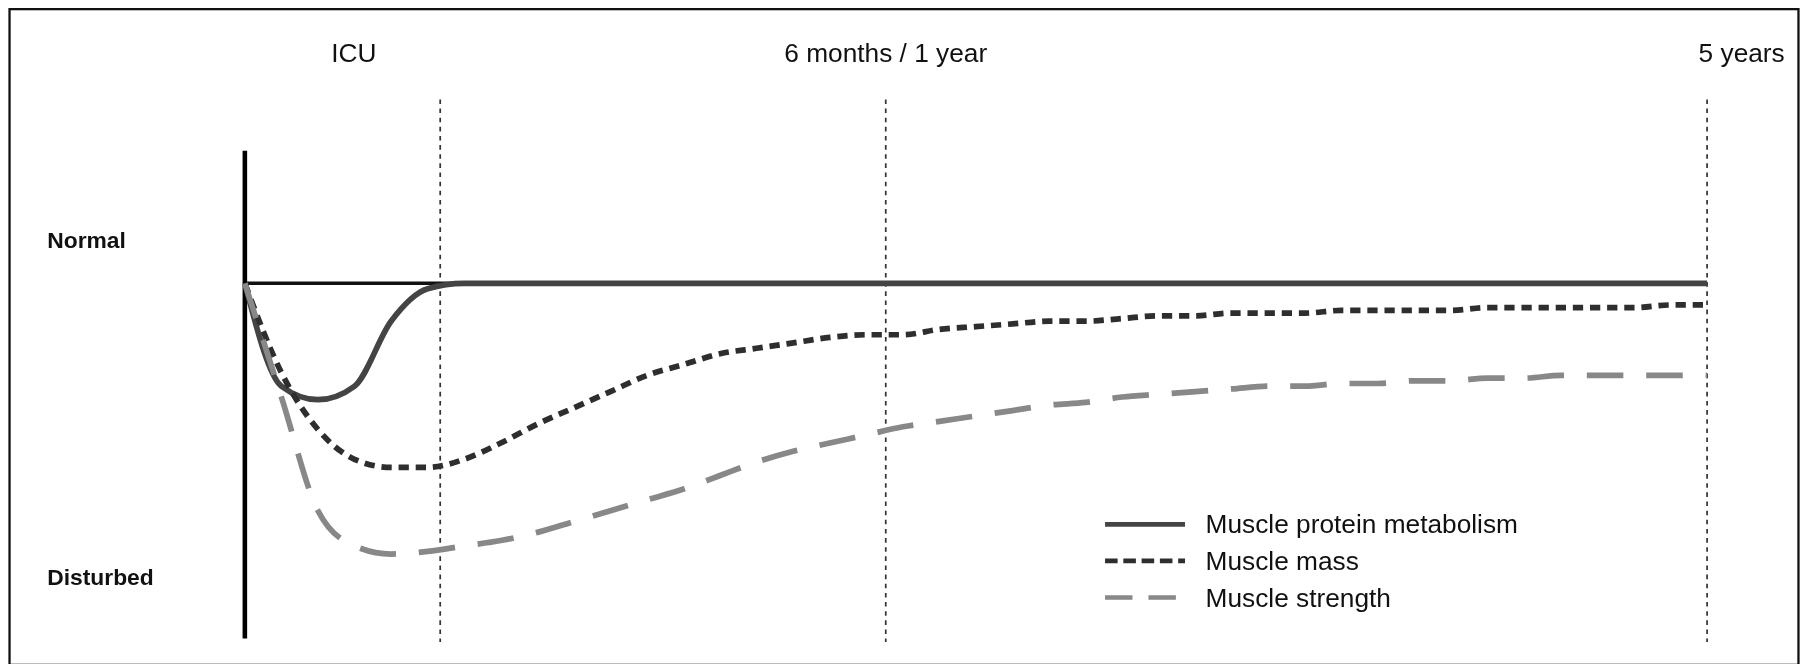 The width and height of the screenshot is (1808, 664). Describe the element at coordinates (354, 52) in the screenshot. I see `text: ICU` at that location.